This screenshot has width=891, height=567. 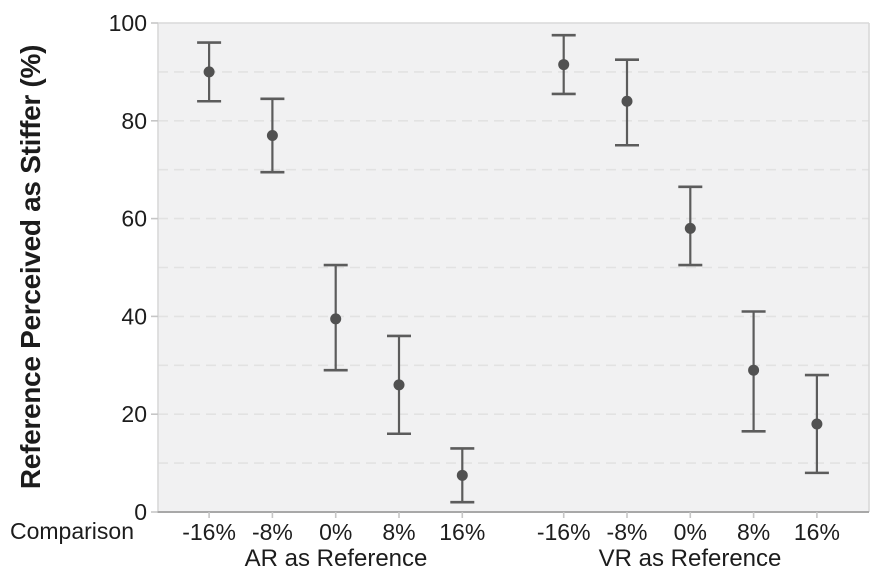 I want to click on y-tick-label: 60, so click(x=134, y=219).